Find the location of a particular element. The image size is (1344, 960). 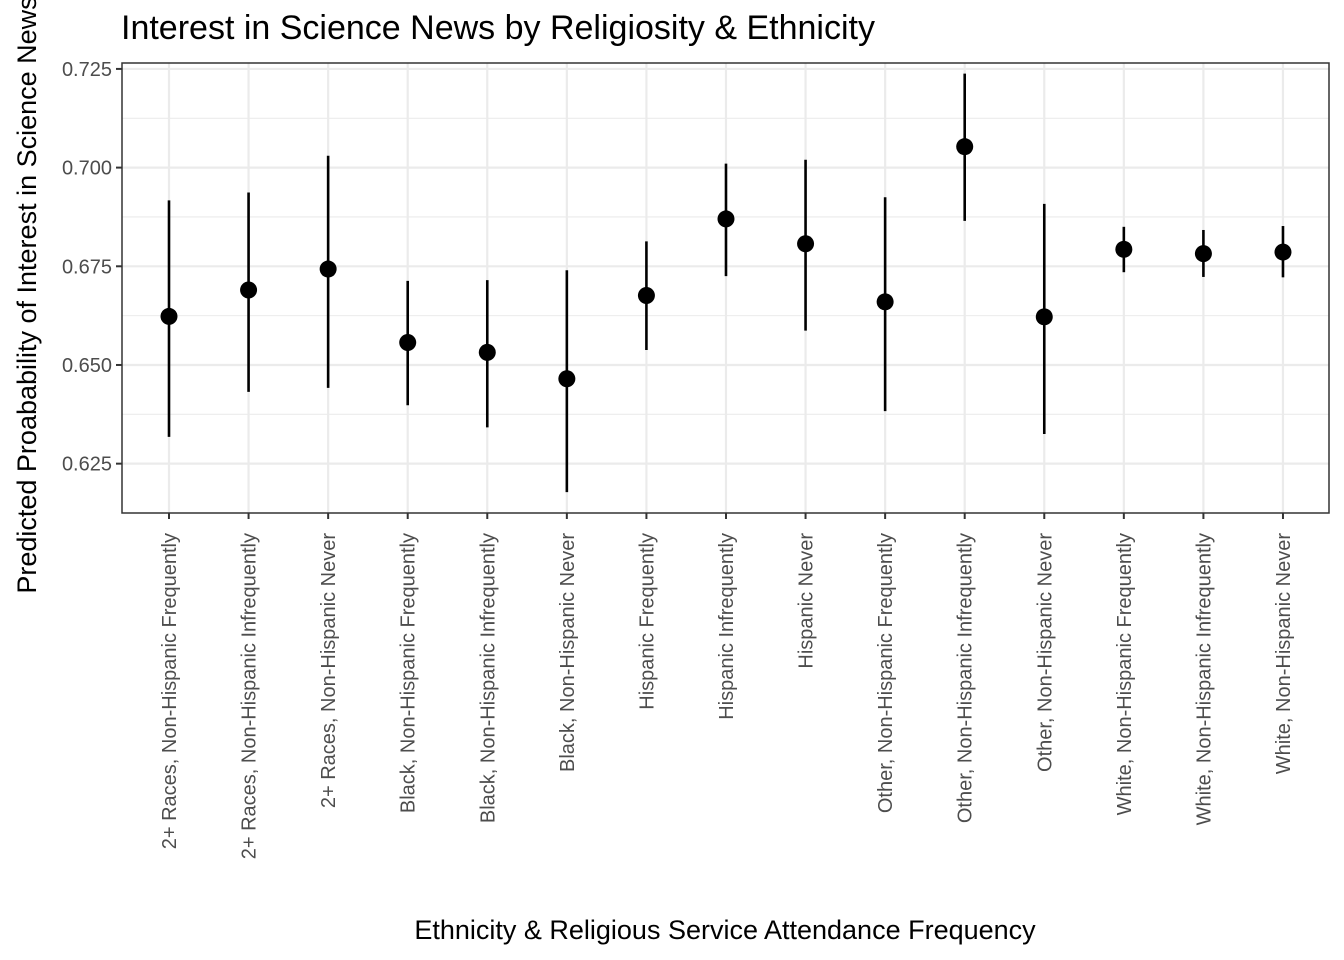

x-tick-label: Other, Non-Hispanic Never is located at coordinates (1045, 652).